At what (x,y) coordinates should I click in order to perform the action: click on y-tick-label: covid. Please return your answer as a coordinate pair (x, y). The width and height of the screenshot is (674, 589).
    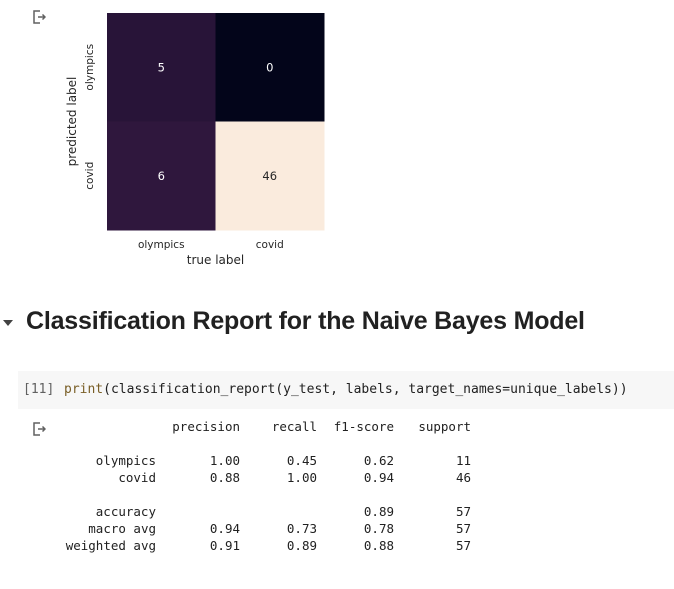
    Looking at the image, I should click on (90, 176).